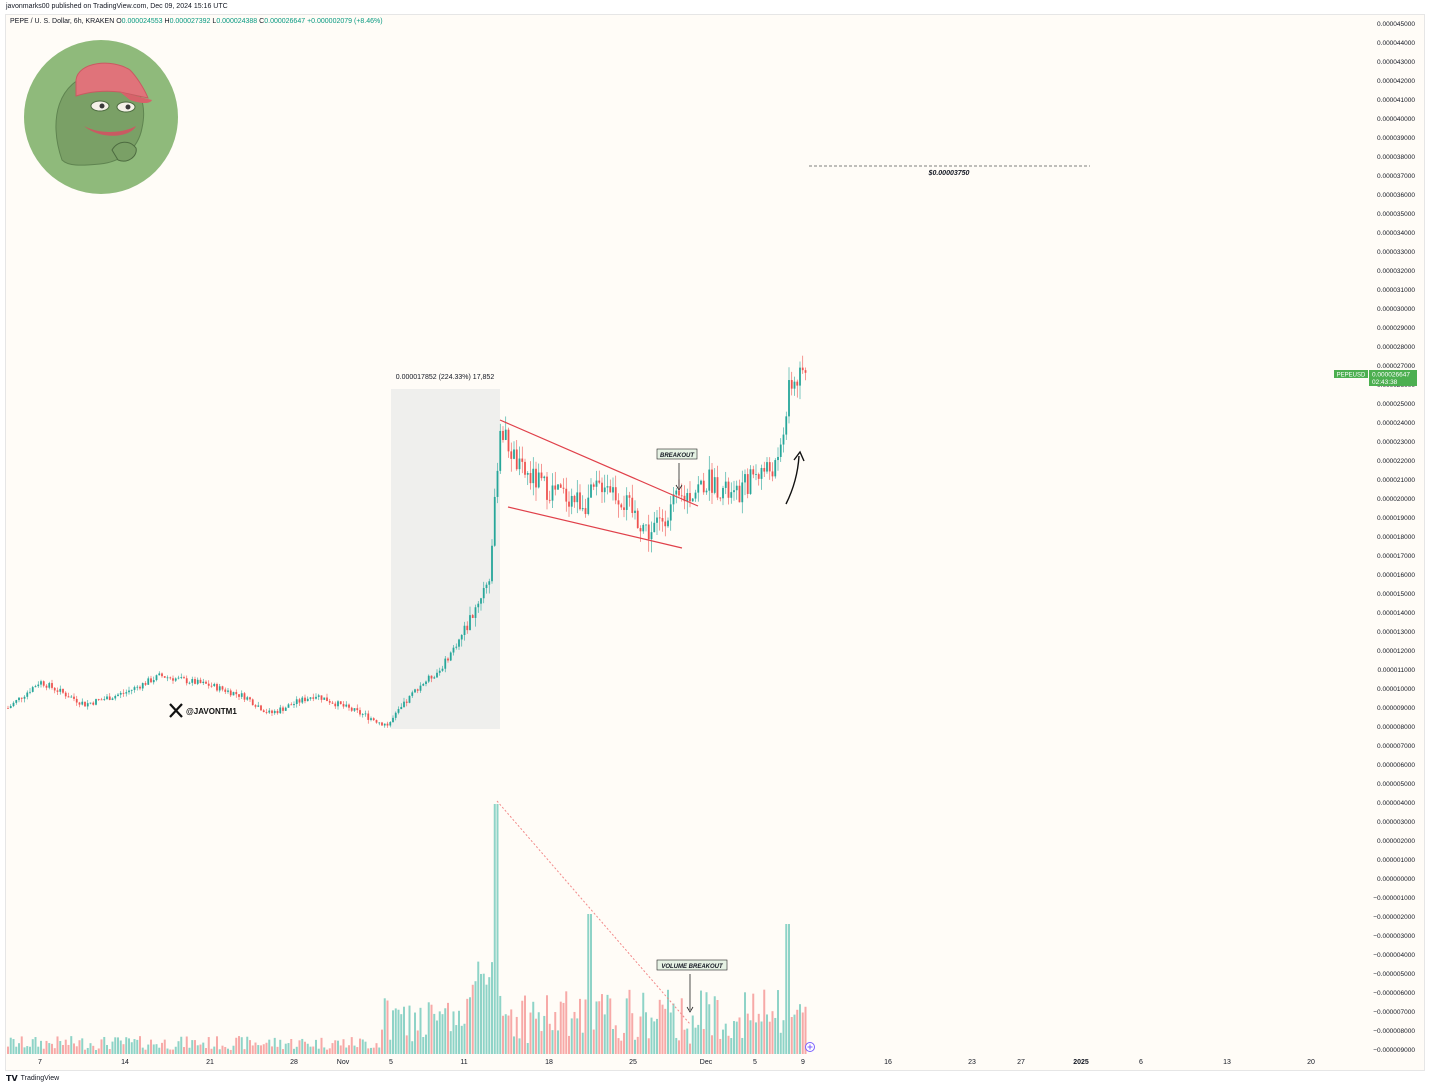 The image size is (1430, 1088). Describe the element at coordinates (445, 559) in the screenshot. I see `measure-range-box` at that location.